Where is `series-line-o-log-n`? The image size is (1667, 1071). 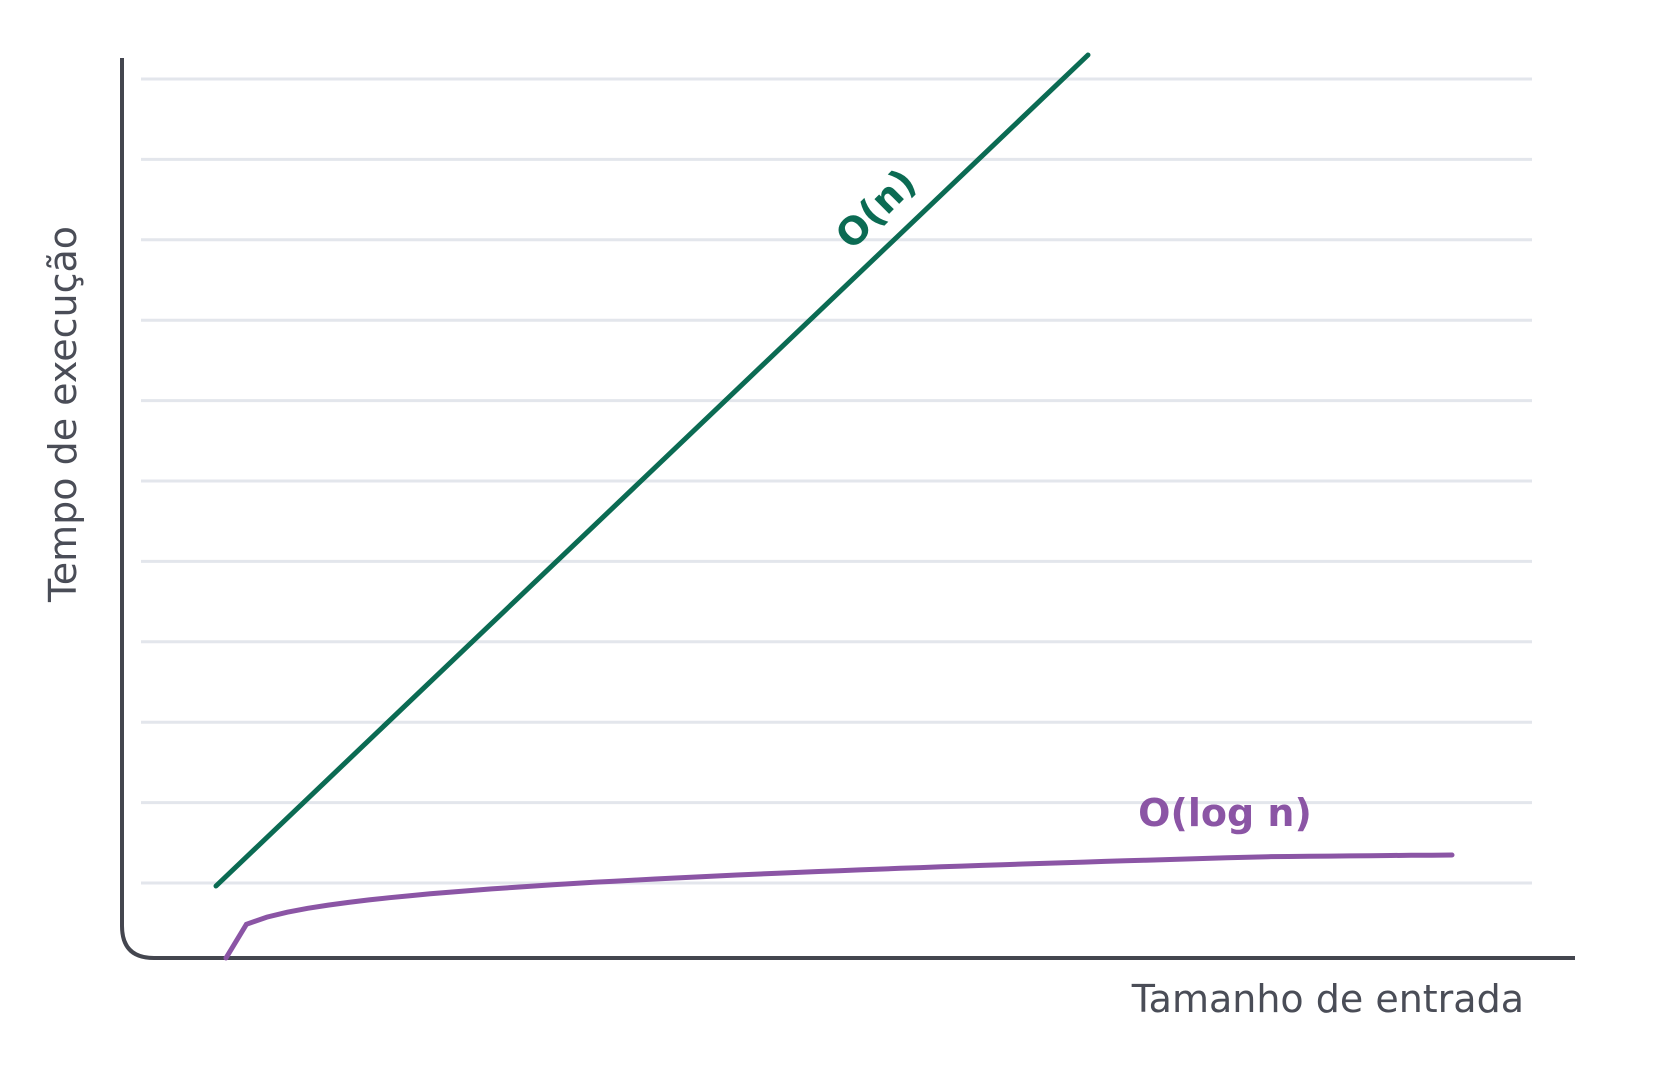 series-line-o-log-n is located at coordinates (839, 906).